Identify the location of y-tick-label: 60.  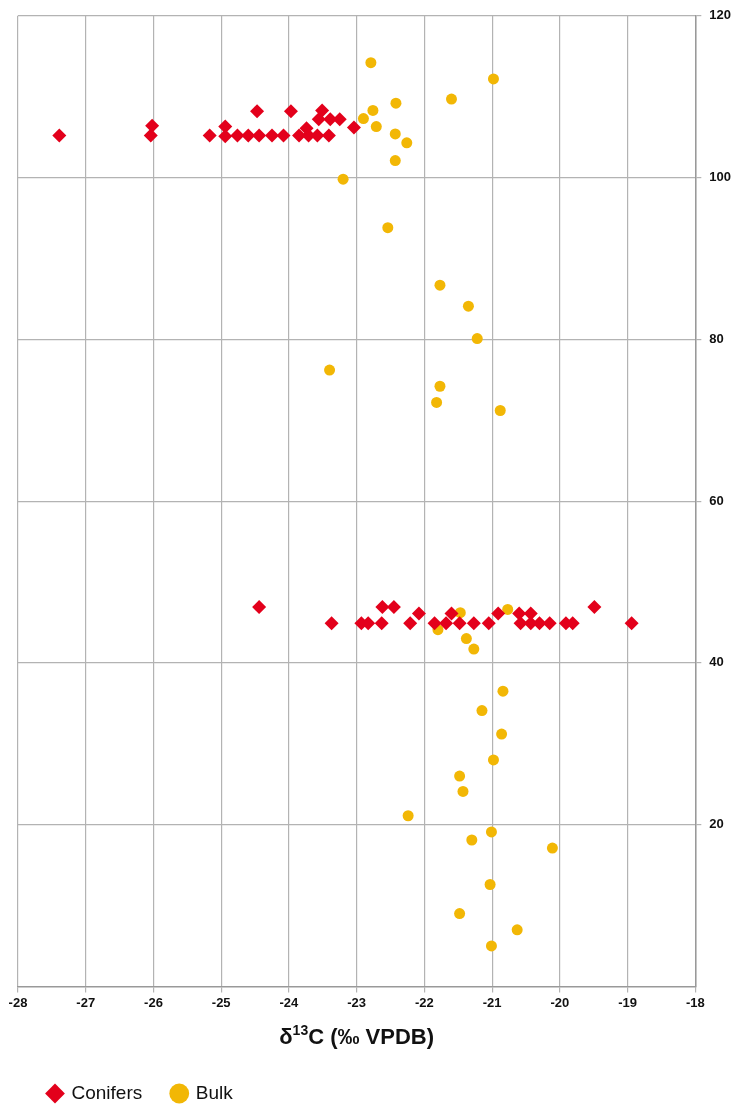
(716, 500).